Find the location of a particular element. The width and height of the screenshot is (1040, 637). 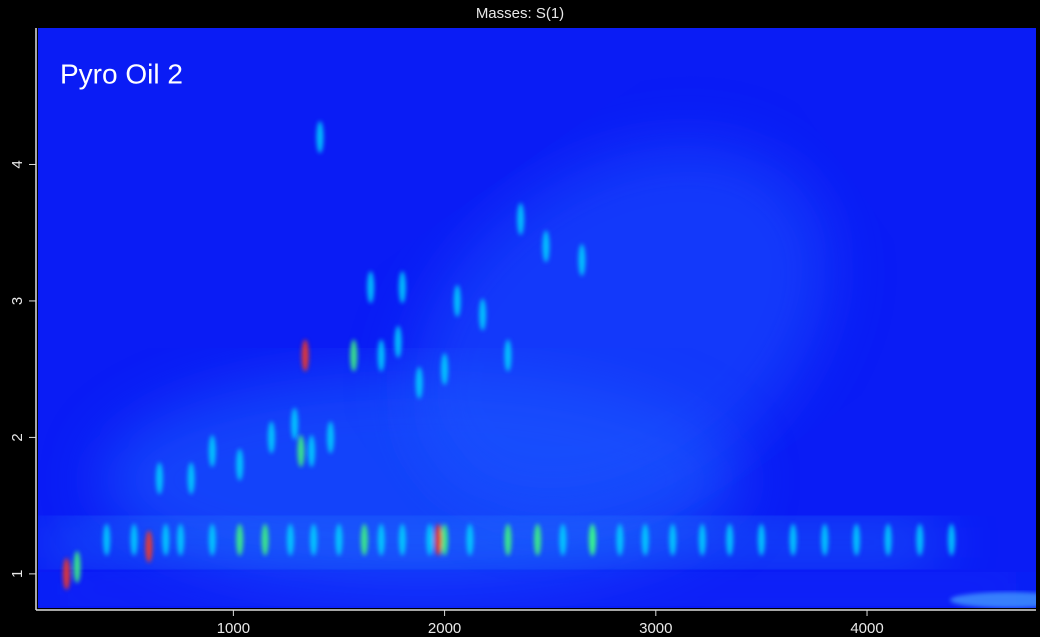

annotation: Pyro Oil 2 is located at coordinates (121, 73).